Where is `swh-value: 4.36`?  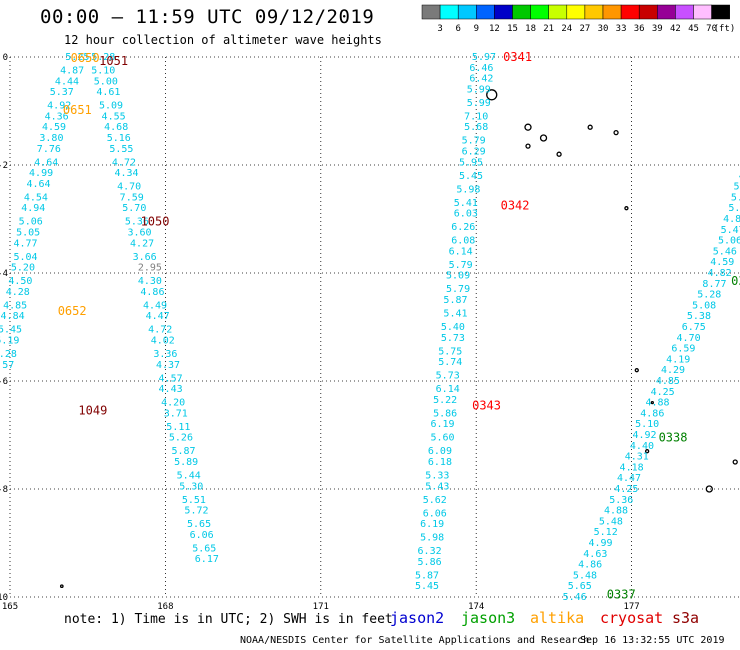 swh-value: 4.36 is located at coordinates (57, 116).